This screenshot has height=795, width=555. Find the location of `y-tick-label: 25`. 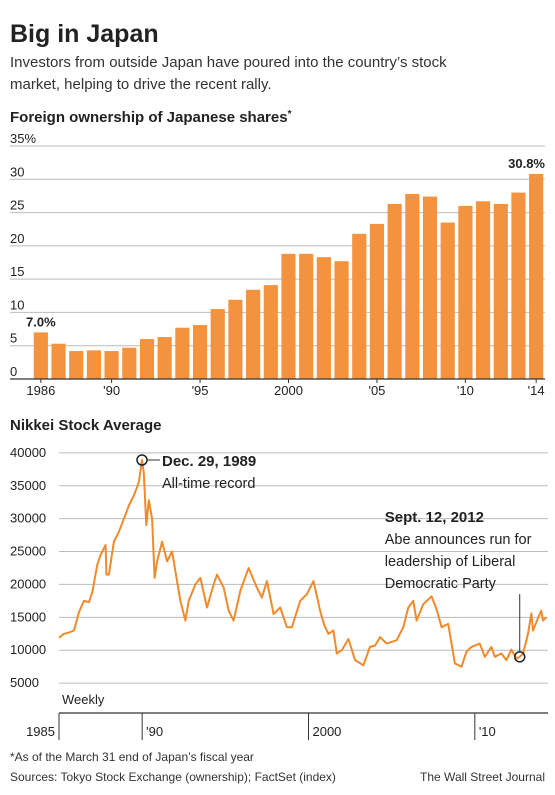

y-tick-label: 25 is located at coordinates (17, 205).